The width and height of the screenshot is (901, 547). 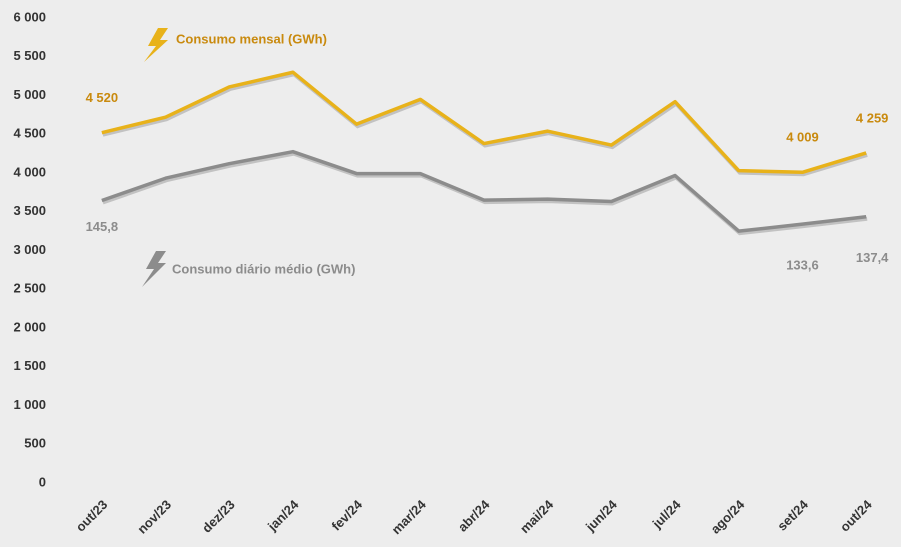 What do you see at coordinates (29, 210) in the screenshot?
I see `y-tick-label: 3 500` at bounding box center [29, 210].